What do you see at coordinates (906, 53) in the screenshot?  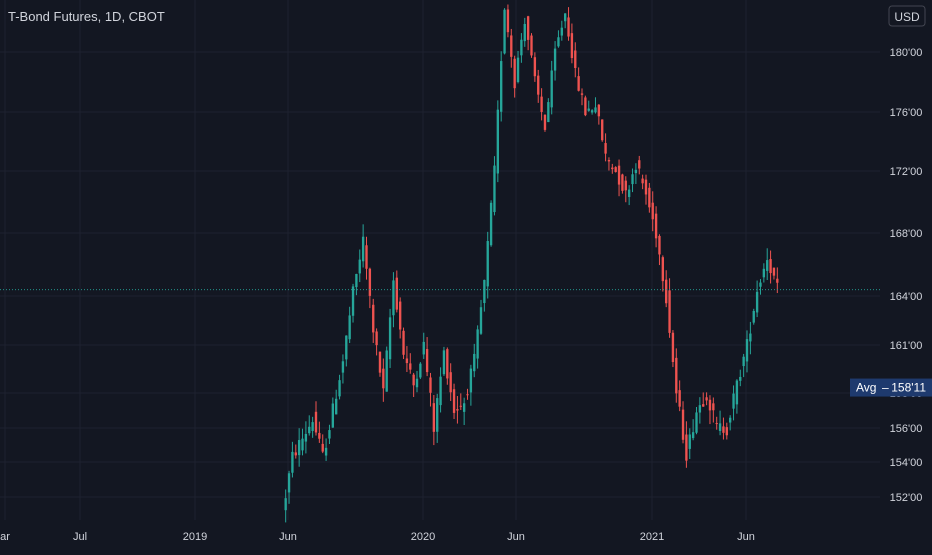 I see `y-tick-label: 180'00` at bounding box center [906, 53].